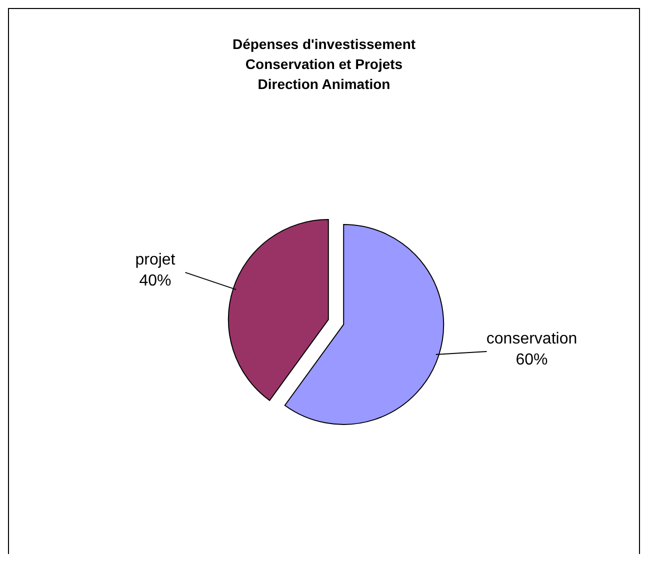 The image size is (648, 561). I want to click on chart-title: Dépenses d'investissement Conservation et Projets Direction Animation, so click(324, 64).